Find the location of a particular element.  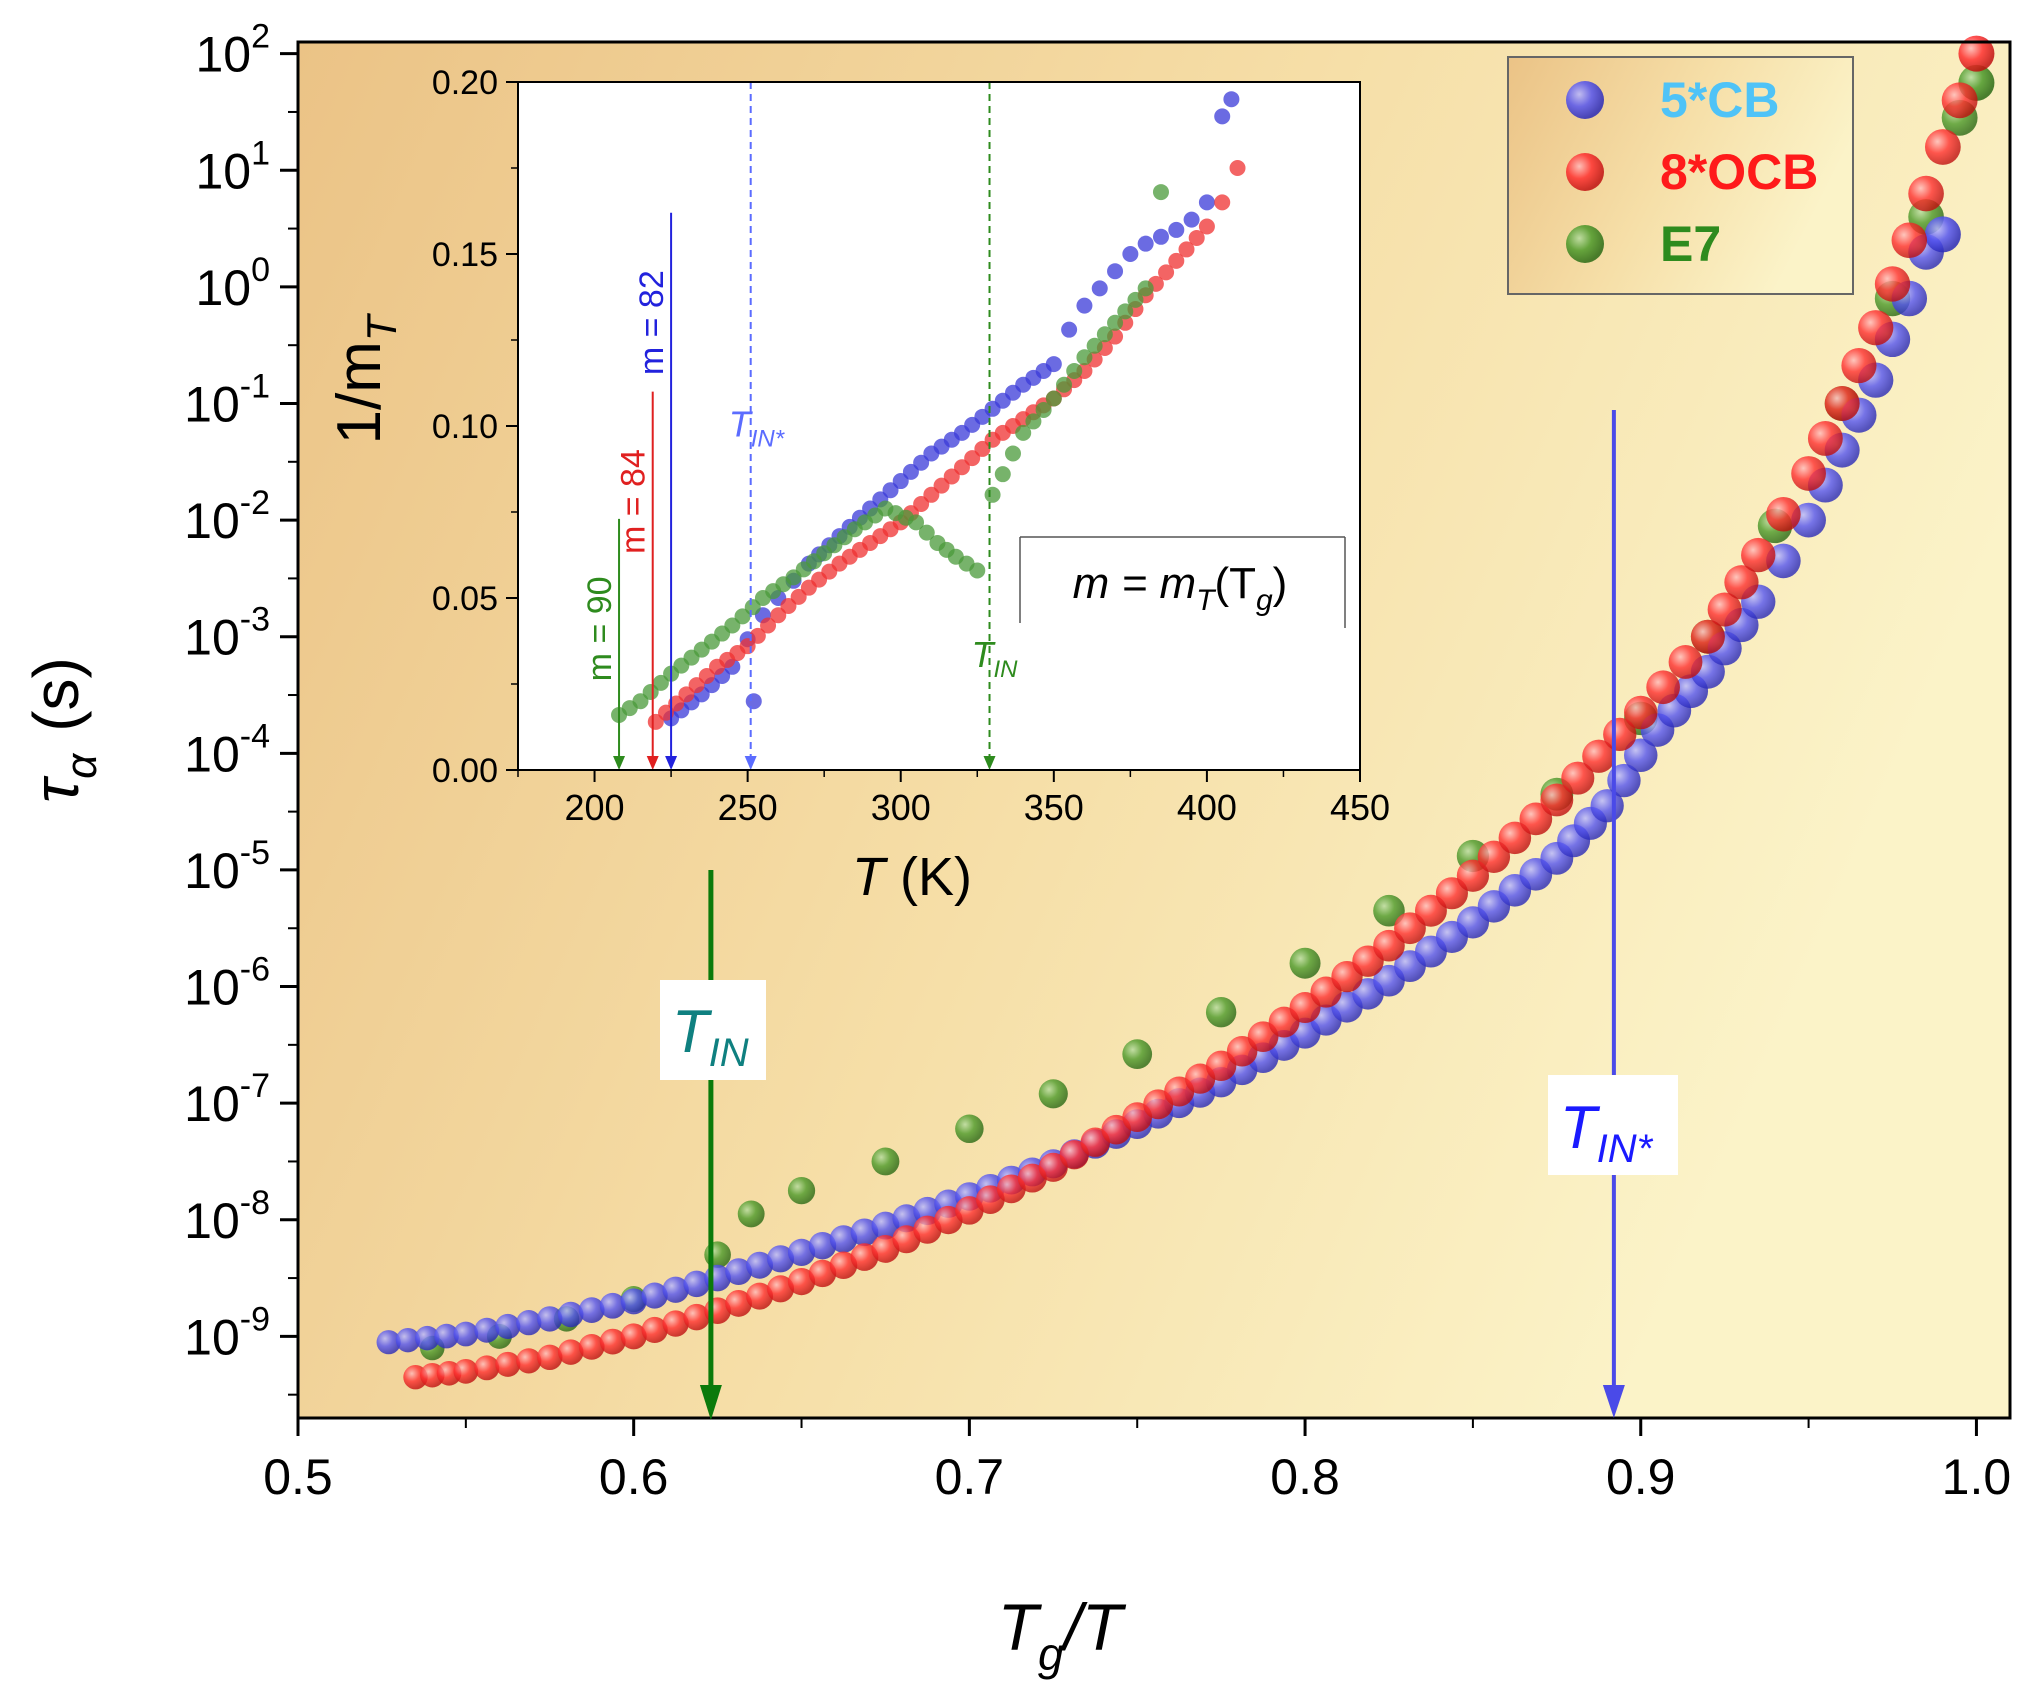

y-tick-label: 10⁻³ is located at coordinates (227, 633).